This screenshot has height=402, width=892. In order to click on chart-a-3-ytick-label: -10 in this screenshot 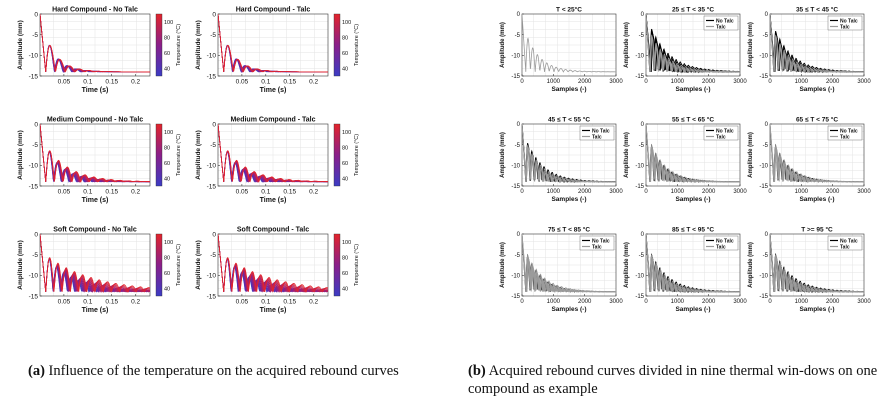, I will do `click(34, 166)`.